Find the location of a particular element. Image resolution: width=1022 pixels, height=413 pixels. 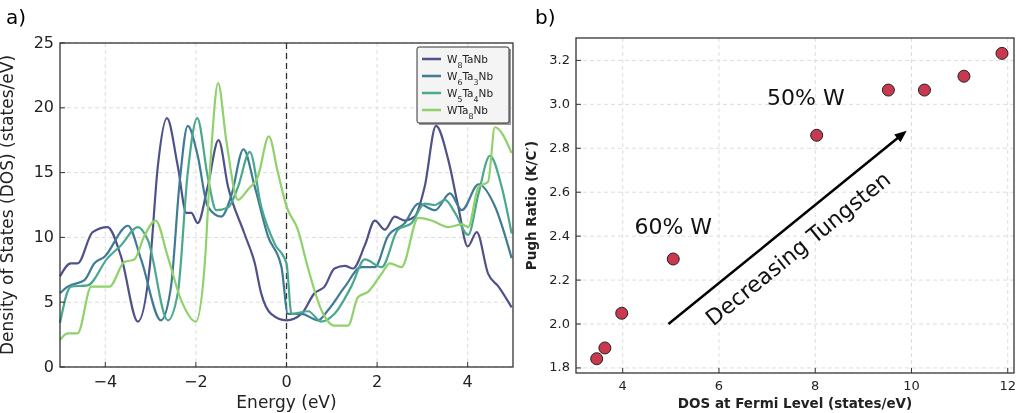

x-axis-title: Energy (eV) is located at coordinates (286, 402).